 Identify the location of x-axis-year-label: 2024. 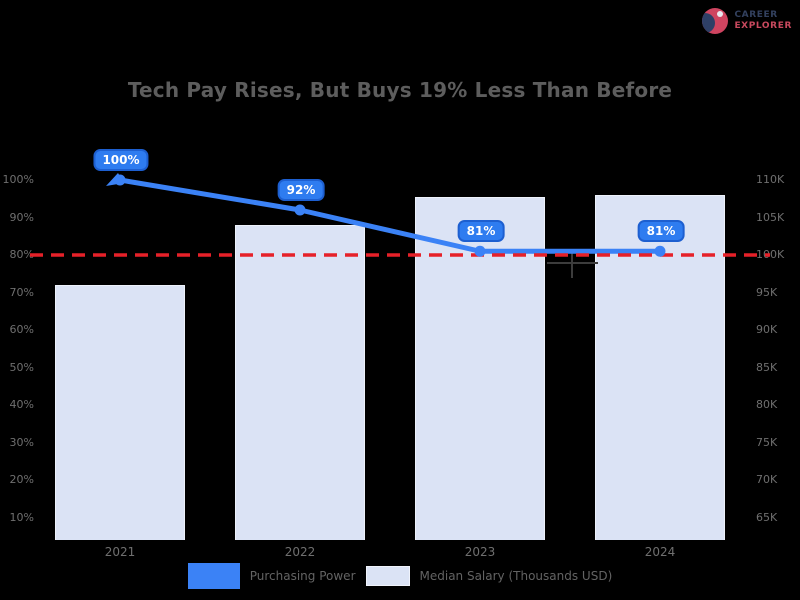
(660, 552).